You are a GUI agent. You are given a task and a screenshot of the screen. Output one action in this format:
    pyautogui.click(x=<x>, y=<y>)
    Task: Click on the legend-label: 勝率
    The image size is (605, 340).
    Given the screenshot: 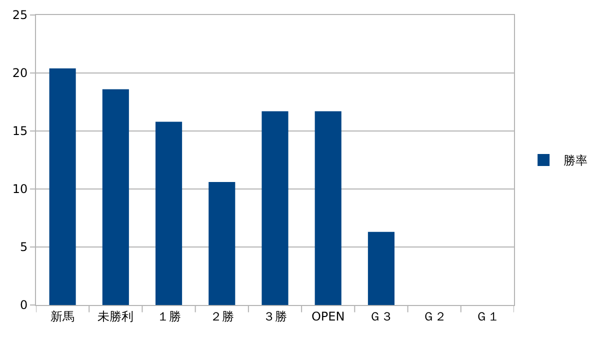 What is the action you would take?
    pyautogui.click(x=576, y=161)
    